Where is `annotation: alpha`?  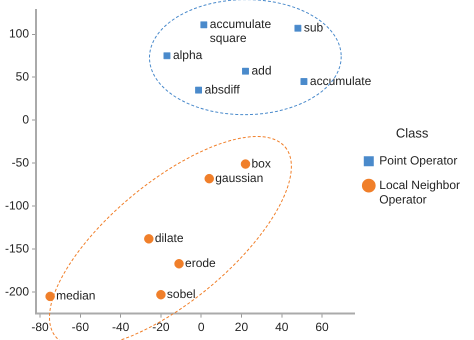
annotation: alpha is located at coordinates (187, 55).